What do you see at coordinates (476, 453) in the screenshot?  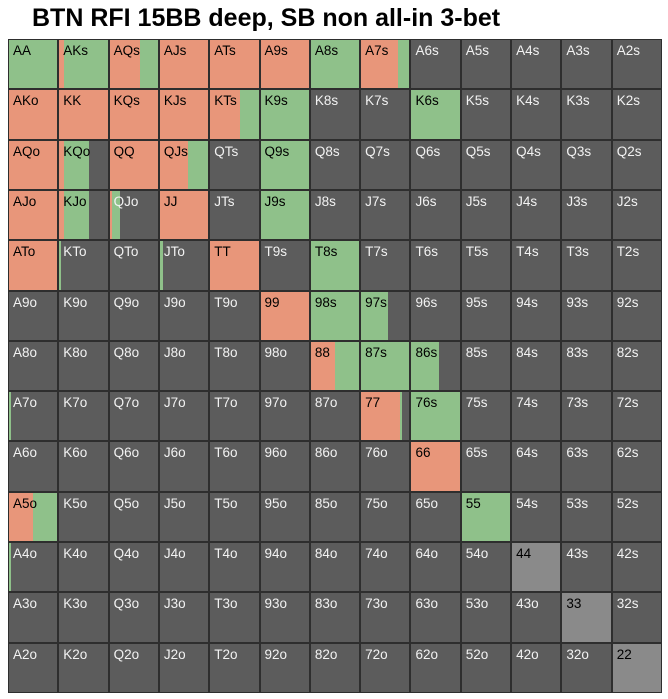 I see `hand-label: 65s` at bounding box center [476, 453].